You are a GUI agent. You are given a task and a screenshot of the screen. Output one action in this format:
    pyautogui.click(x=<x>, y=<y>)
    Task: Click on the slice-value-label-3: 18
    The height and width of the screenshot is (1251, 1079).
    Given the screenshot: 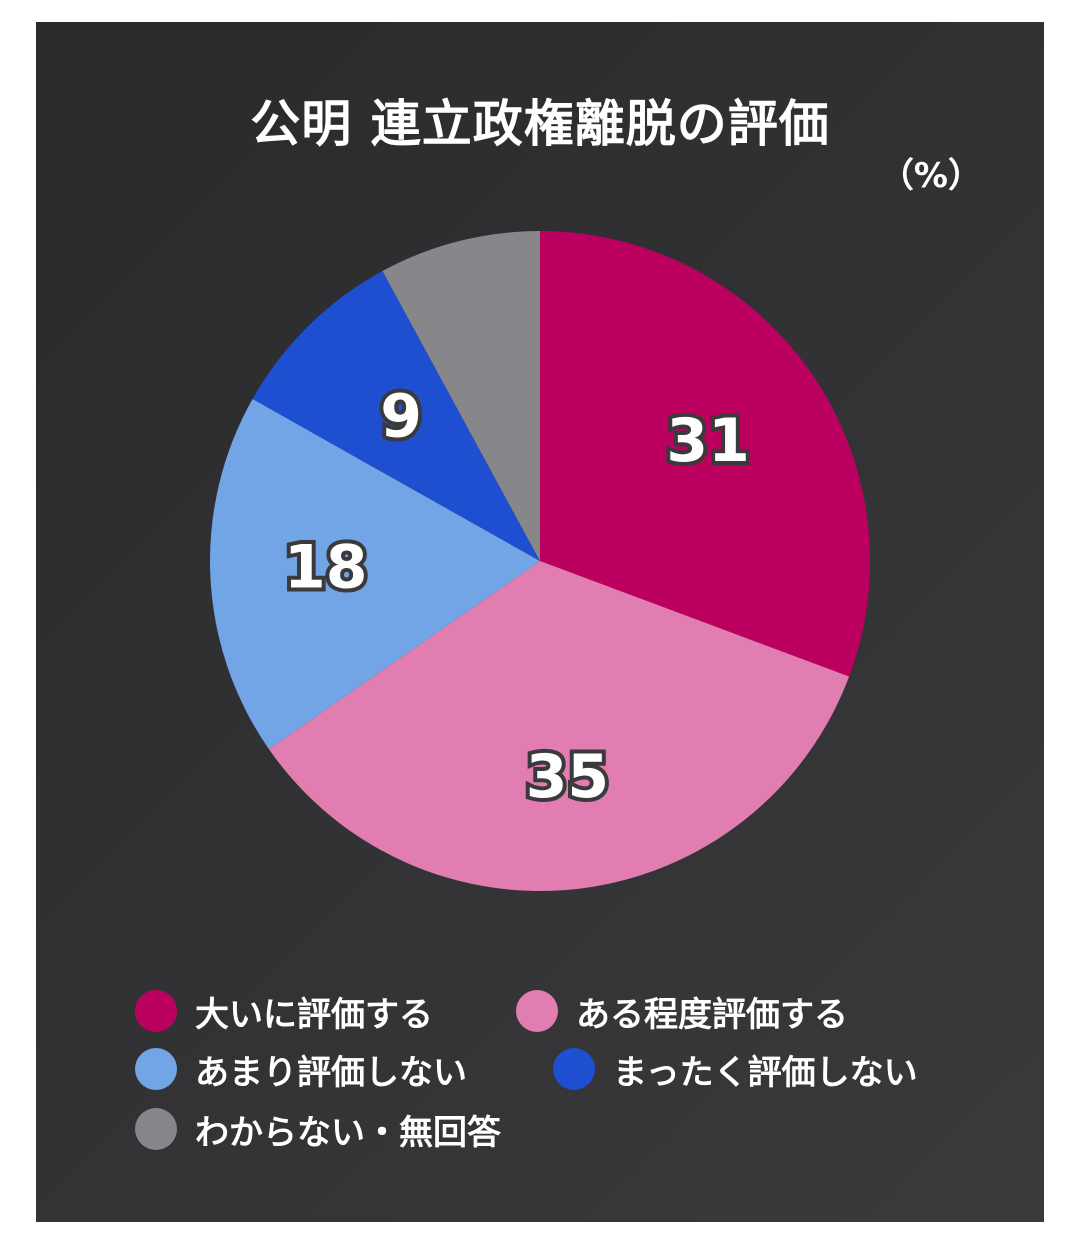 What is the action you would take?
    pyautogui.click(x=326, y=568)
    